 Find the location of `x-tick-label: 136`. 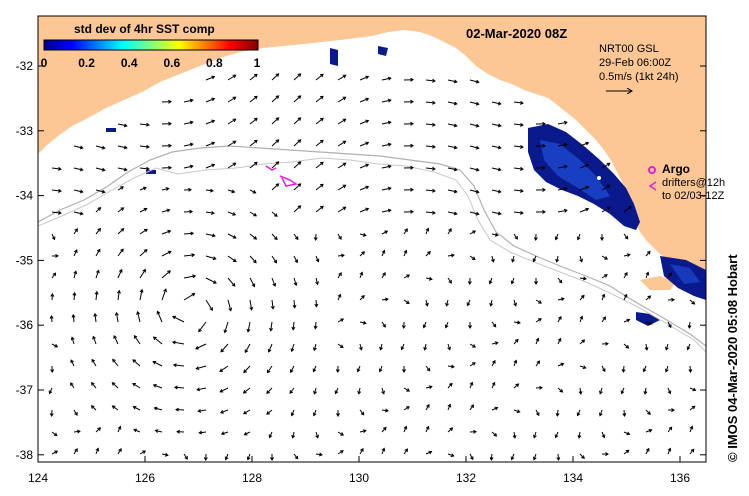

x-tick-label: 136 is located at coordinates (680, 478).